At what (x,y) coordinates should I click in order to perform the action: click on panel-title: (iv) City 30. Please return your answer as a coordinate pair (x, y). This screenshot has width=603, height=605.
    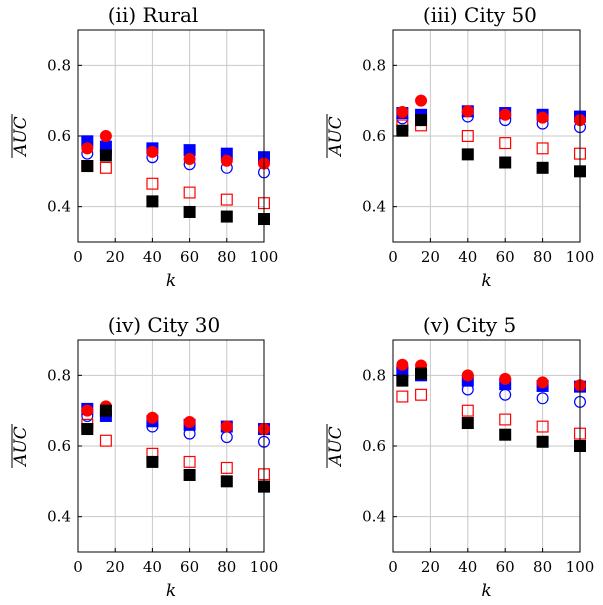
    Looking at the image, I should click on (164, 325).